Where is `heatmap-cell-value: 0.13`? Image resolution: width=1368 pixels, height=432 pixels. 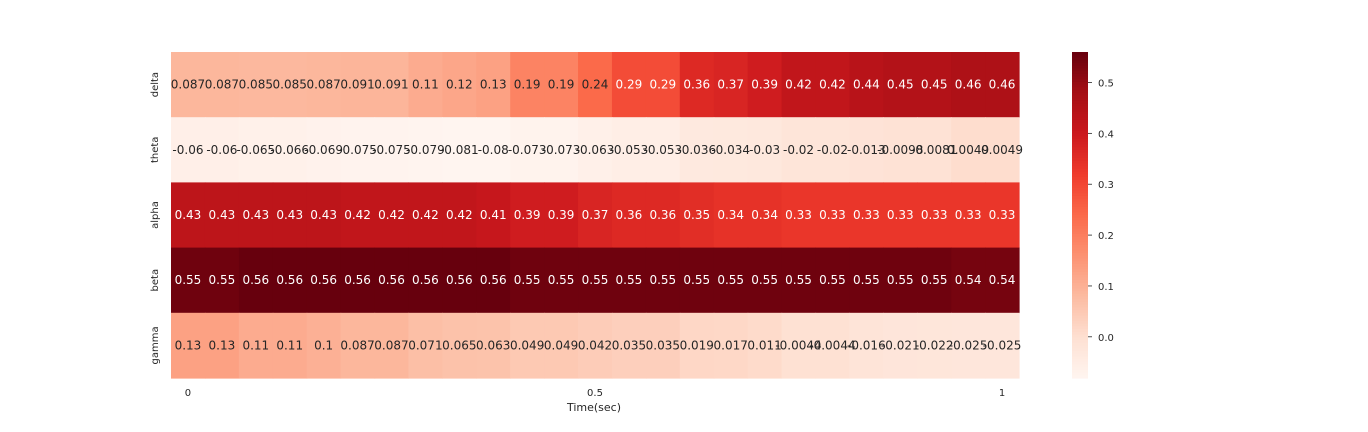
heatmap-cell-value: 0.13 is located at coordinates (222, 345).